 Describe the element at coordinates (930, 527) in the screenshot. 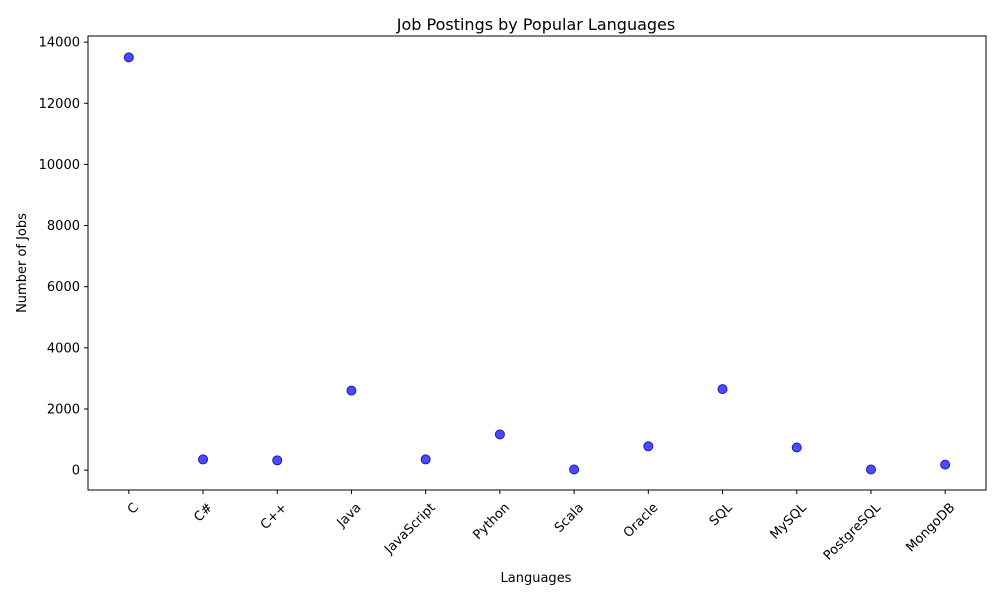

I see `x-tick-label: MongoDB` at that location.